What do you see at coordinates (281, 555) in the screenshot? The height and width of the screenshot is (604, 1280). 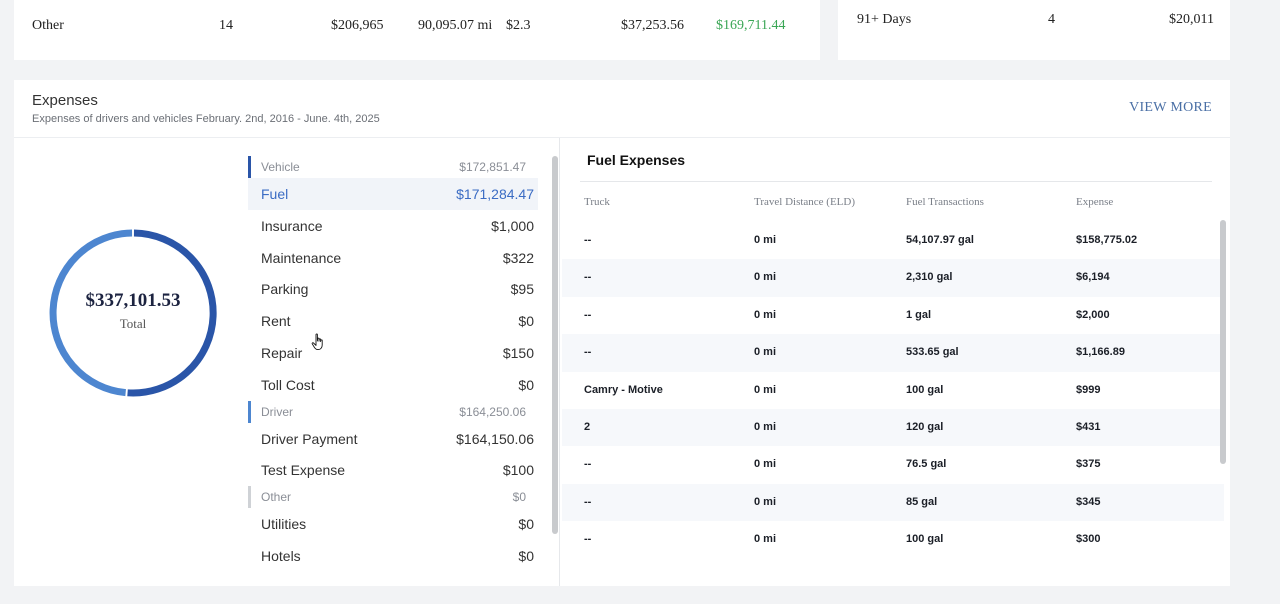 I see `category-item-name: Hotels` at bounding box center [281, 555].